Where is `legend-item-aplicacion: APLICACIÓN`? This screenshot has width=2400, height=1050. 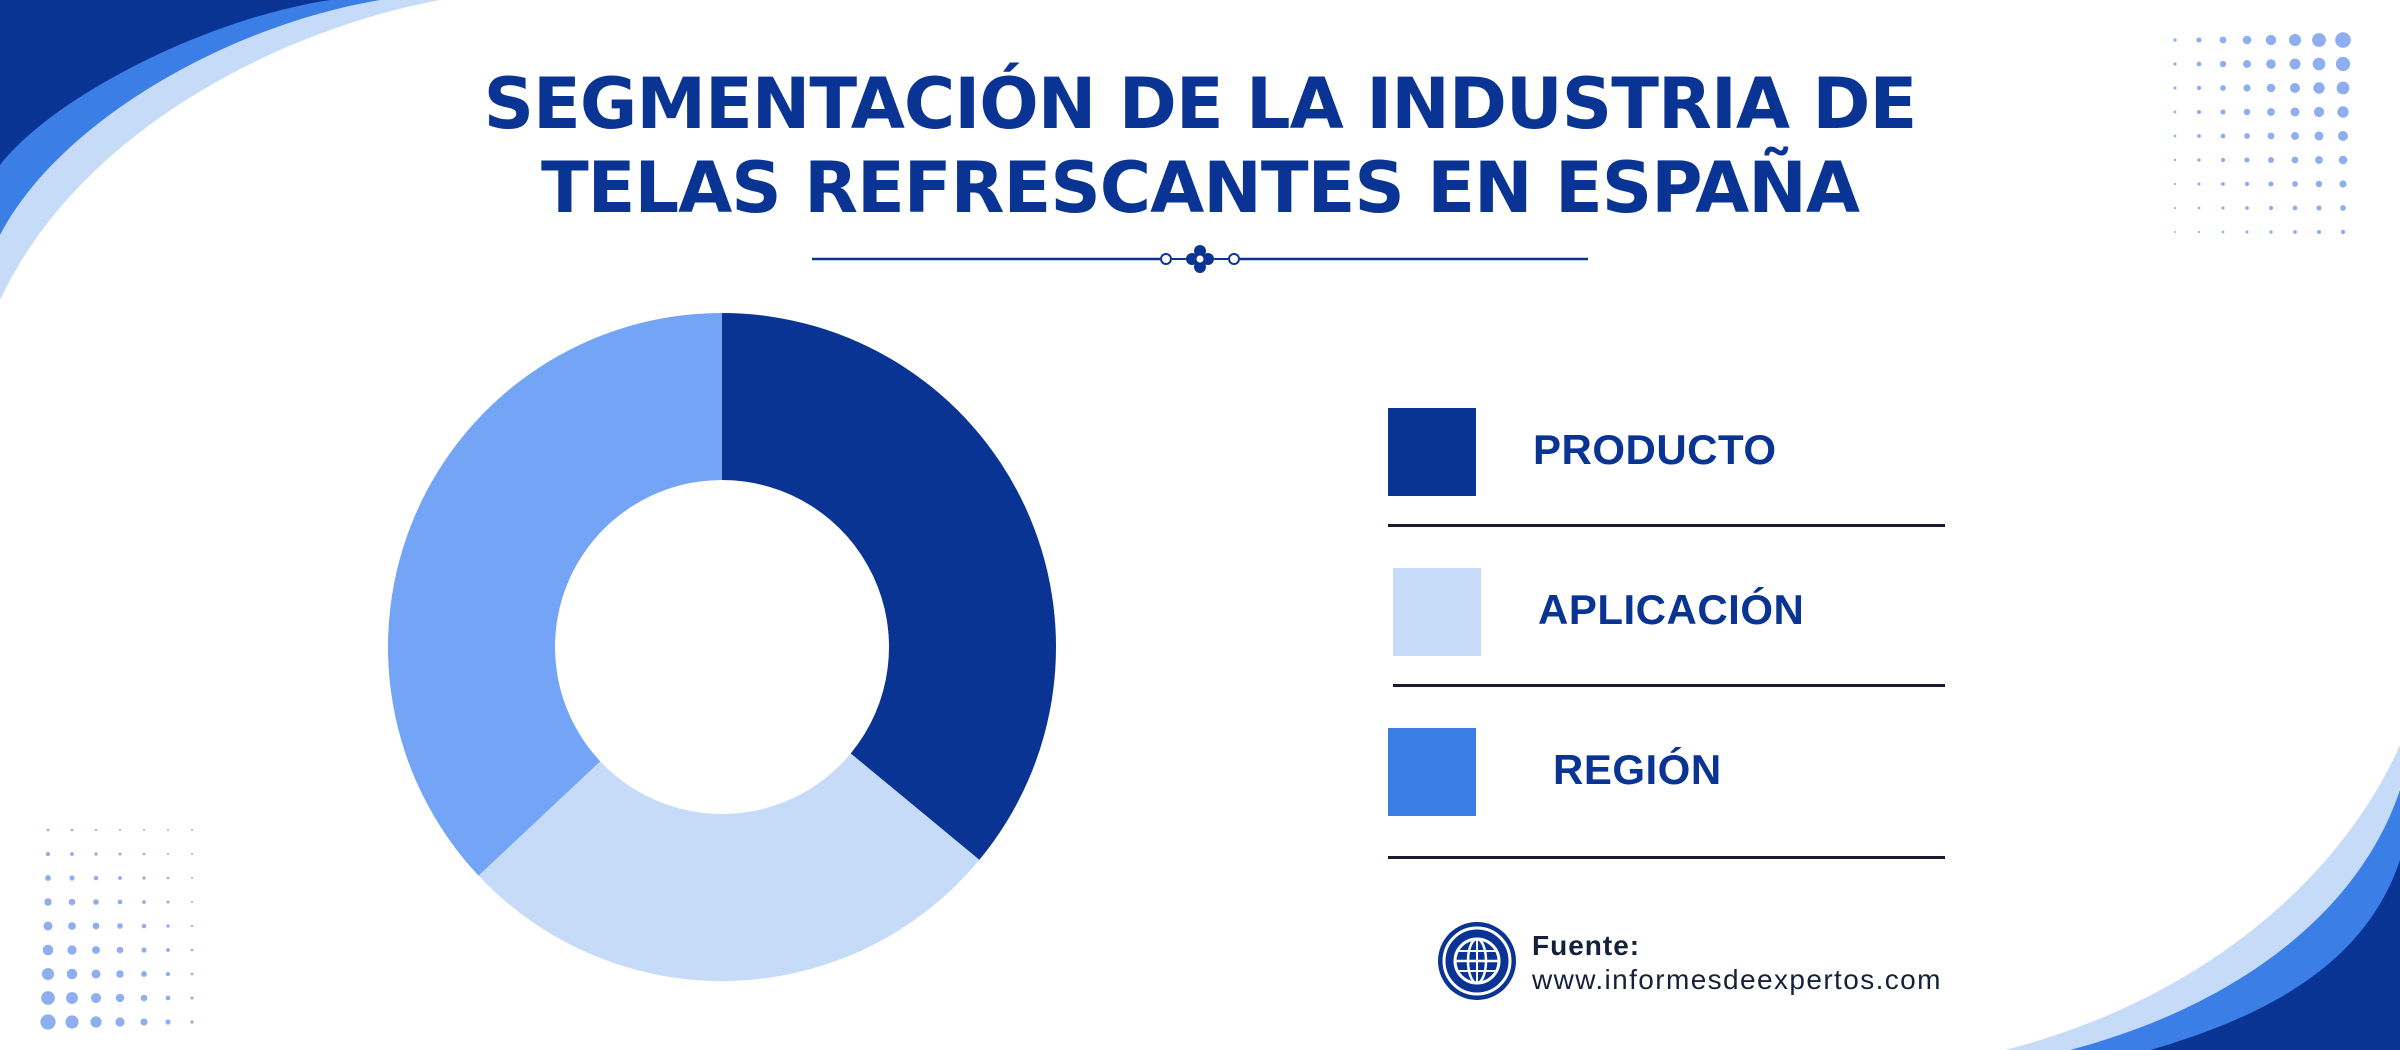
legend-item-aplicacion: APLICACIÓN is located at coordinates (1670, 640).